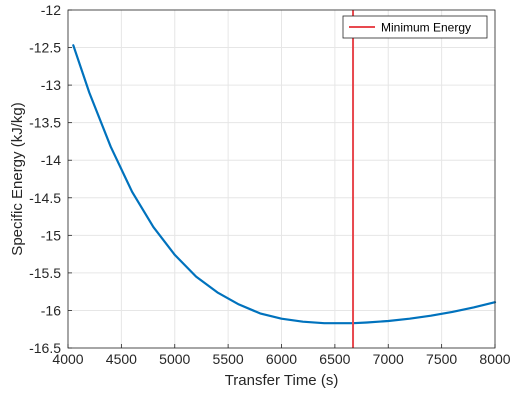 The image size is (513, 394). I want to click on x-tick-label: 4500, so click(121, 359).